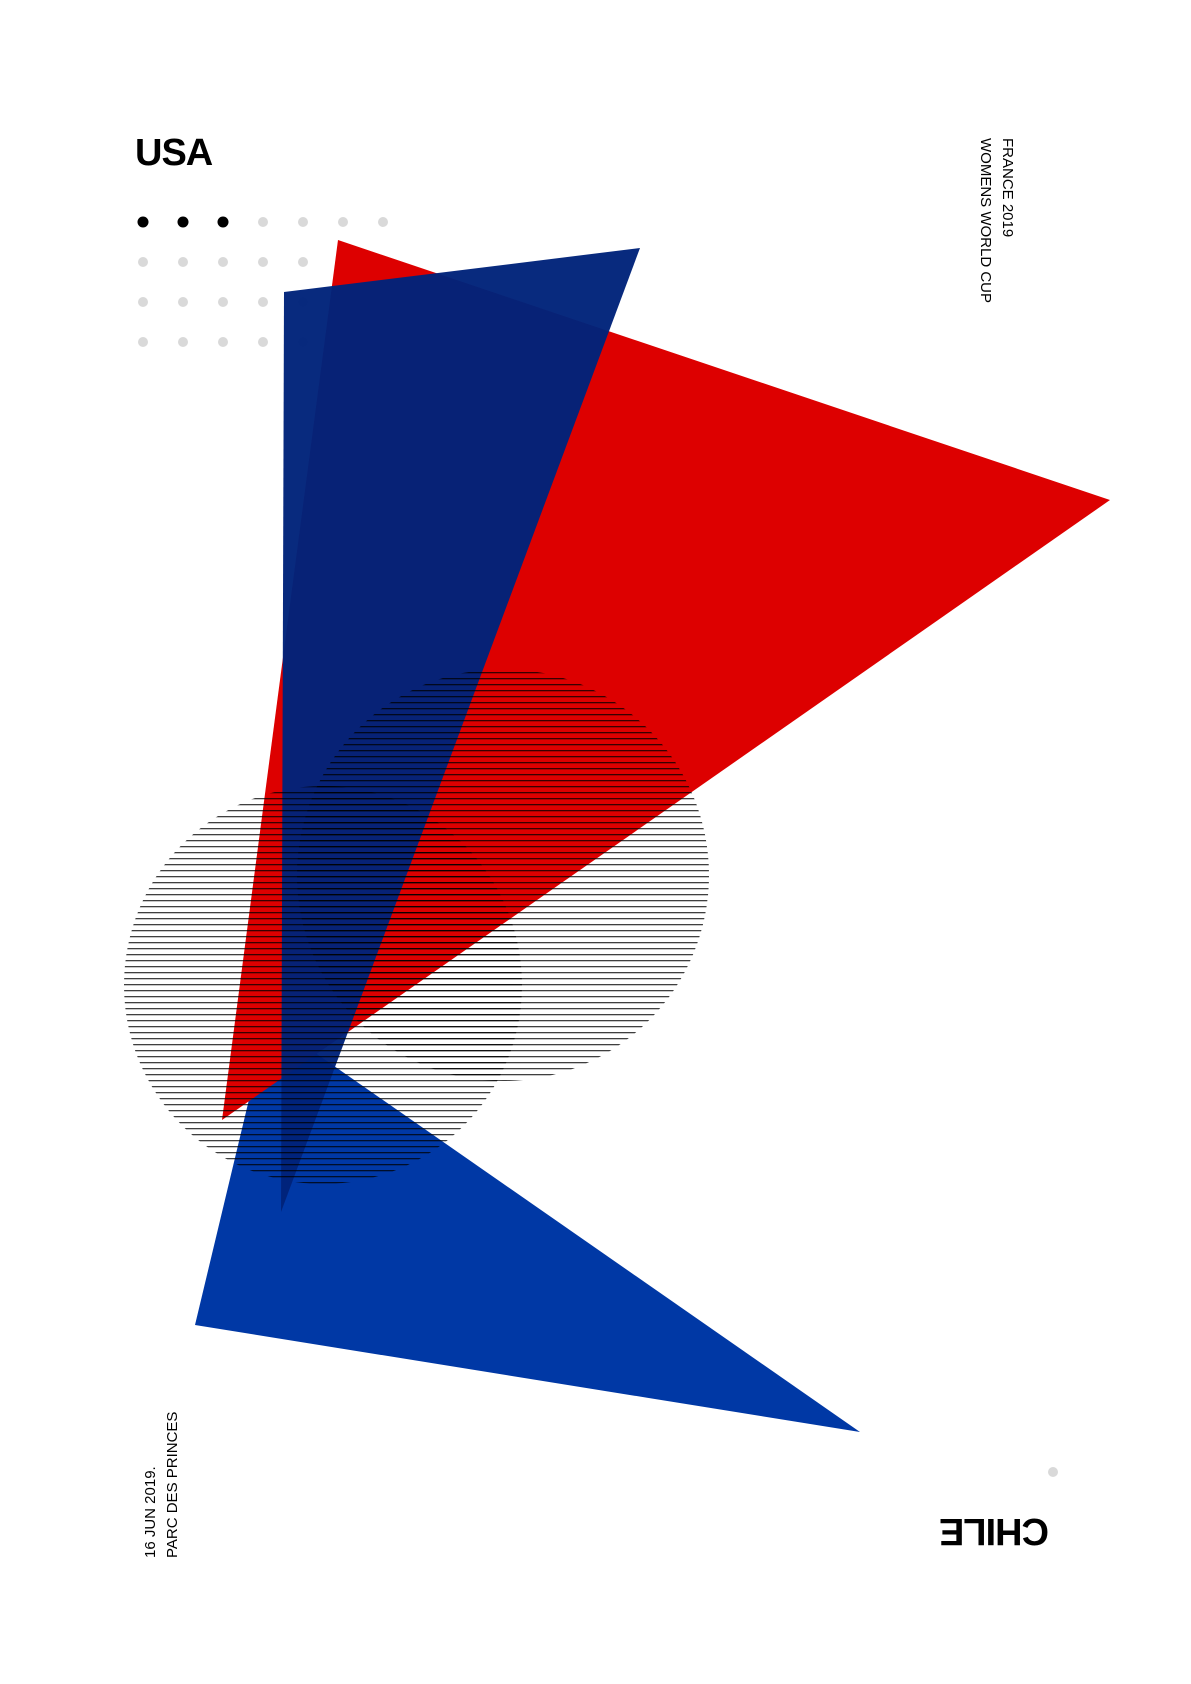 The height and width of the screenshot is (1684, 1191). I want to click on striped-circle-right, so click(503, 875).